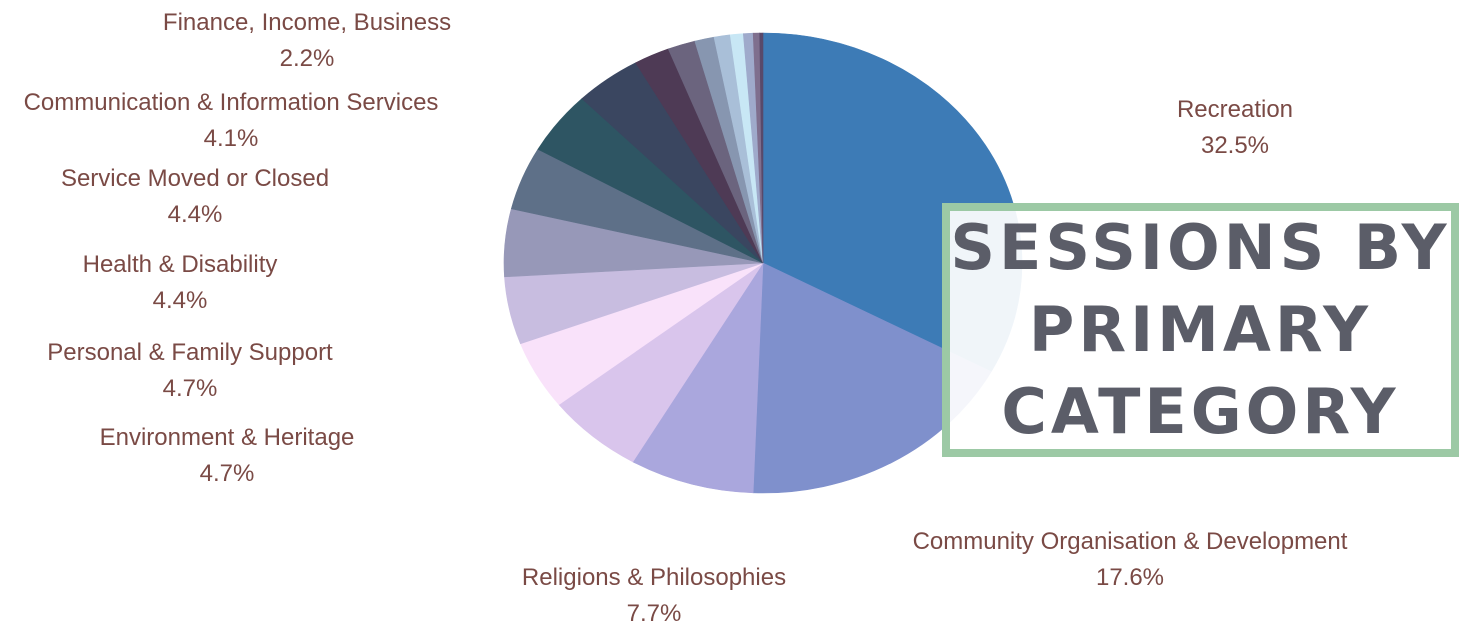 This screenshot has width=1469, height=632. I want to click on label-percent: 7.7%, so click(654, 613).